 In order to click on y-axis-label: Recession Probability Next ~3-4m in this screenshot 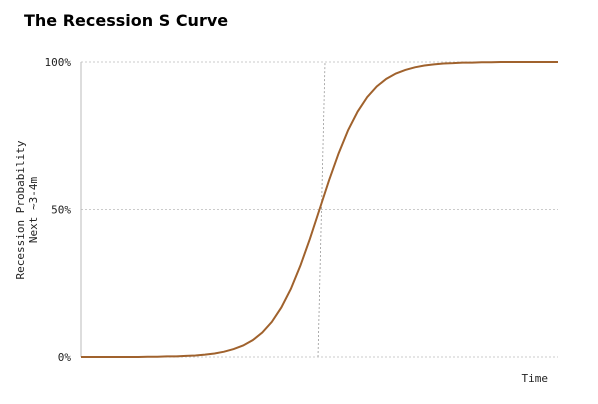, I will do `click(27, 209)`.